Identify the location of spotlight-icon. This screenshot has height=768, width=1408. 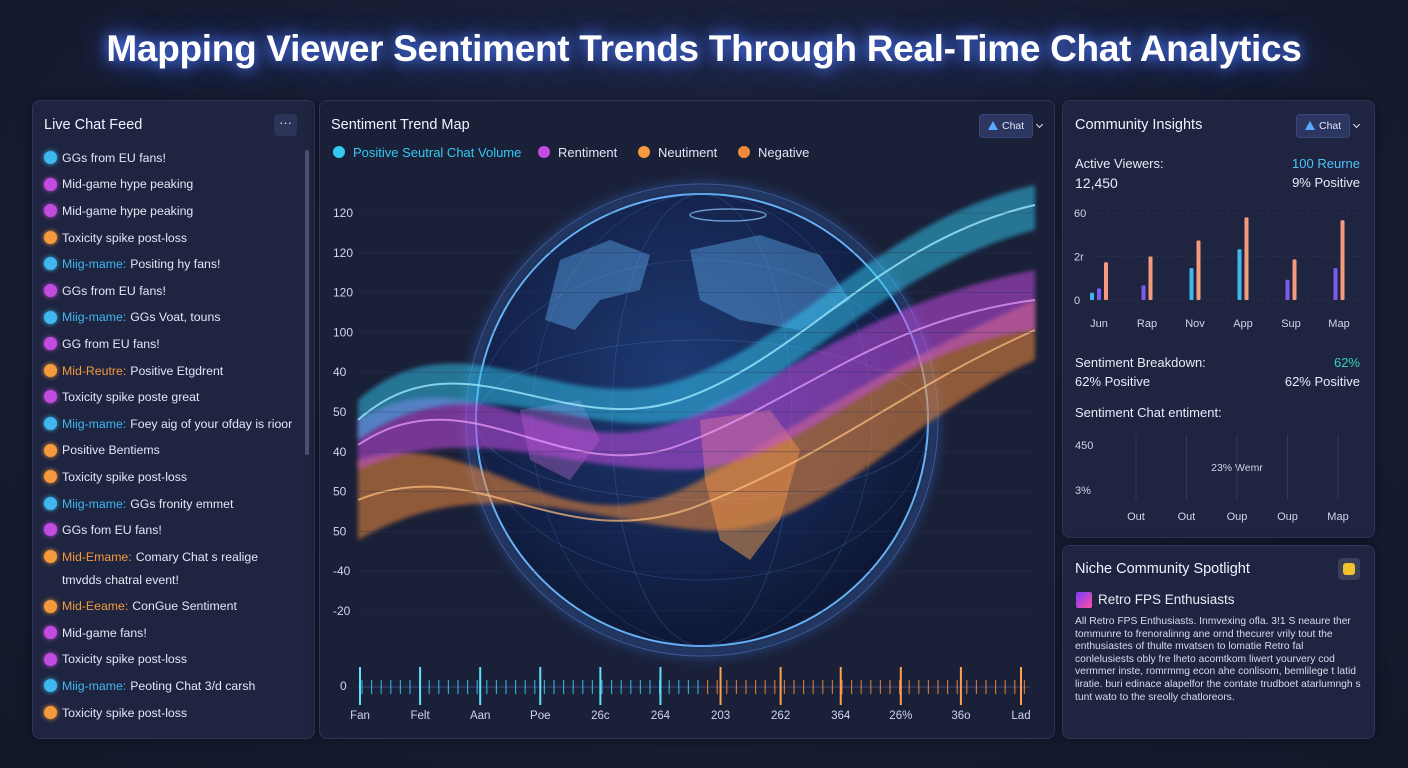
(1349, 569).